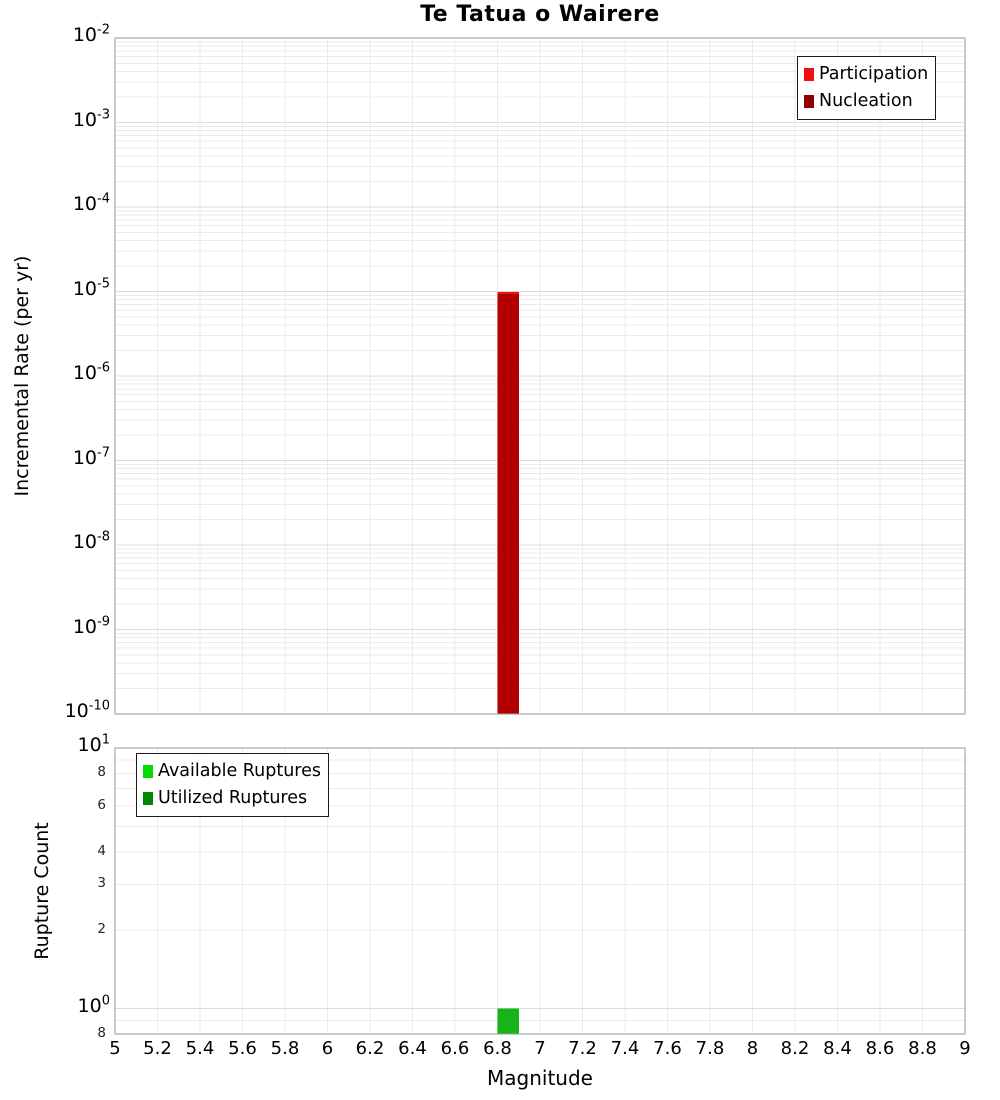 The image size is (1000, 1100). What do you see at coordinates (667, 1048) in the screenshot?
I see `x-tick-label-7.6: 7.6` at bounding box center [667, 1048].